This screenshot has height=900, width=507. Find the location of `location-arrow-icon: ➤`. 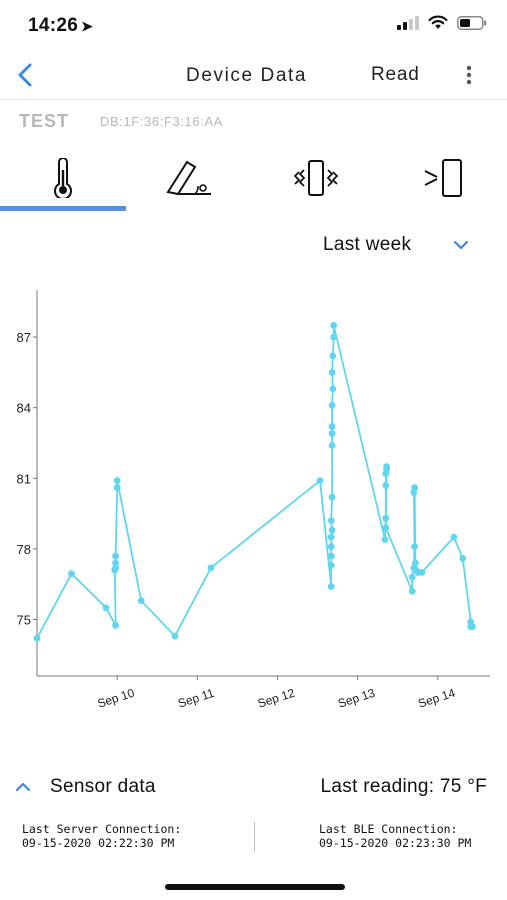

location-arrow-icon: ➤ is located at coordinates (87, 26).